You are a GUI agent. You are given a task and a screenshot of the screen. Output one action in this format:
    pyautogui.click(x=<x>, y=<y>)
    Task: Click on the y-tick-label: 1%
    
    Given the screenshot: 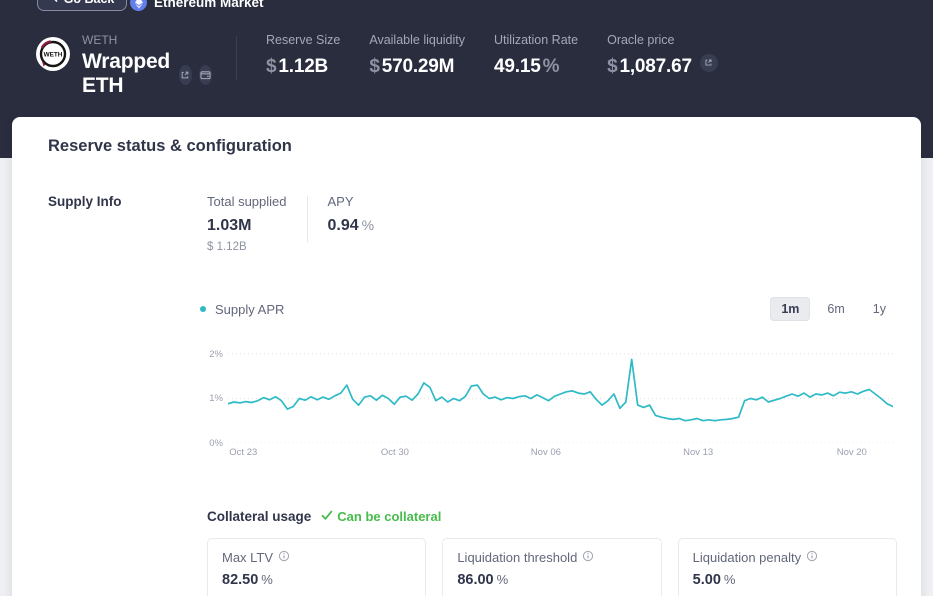 What is the action you would take?
    pyautogui.click(x=216, y=399)
    